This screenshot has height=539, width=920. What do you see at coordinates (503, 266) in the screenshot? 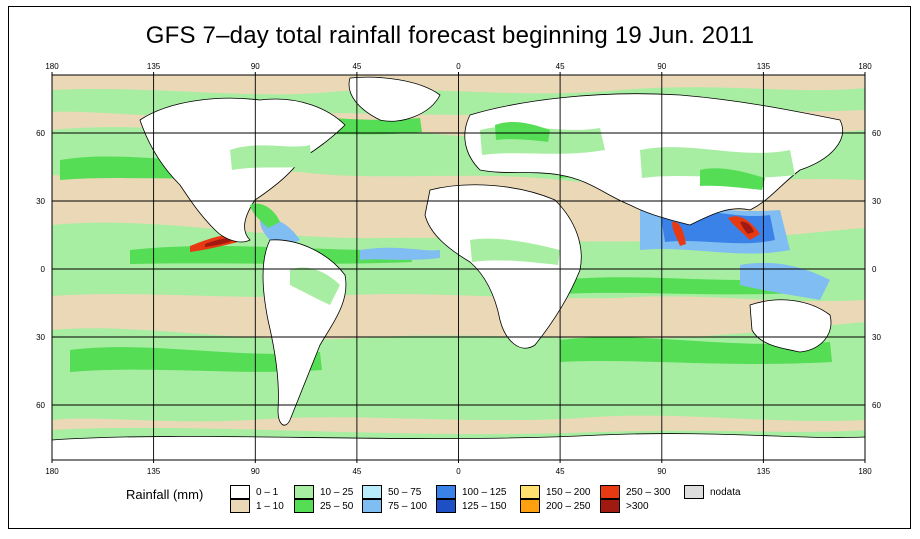
I see `africa` at bounding box center [503, 266].